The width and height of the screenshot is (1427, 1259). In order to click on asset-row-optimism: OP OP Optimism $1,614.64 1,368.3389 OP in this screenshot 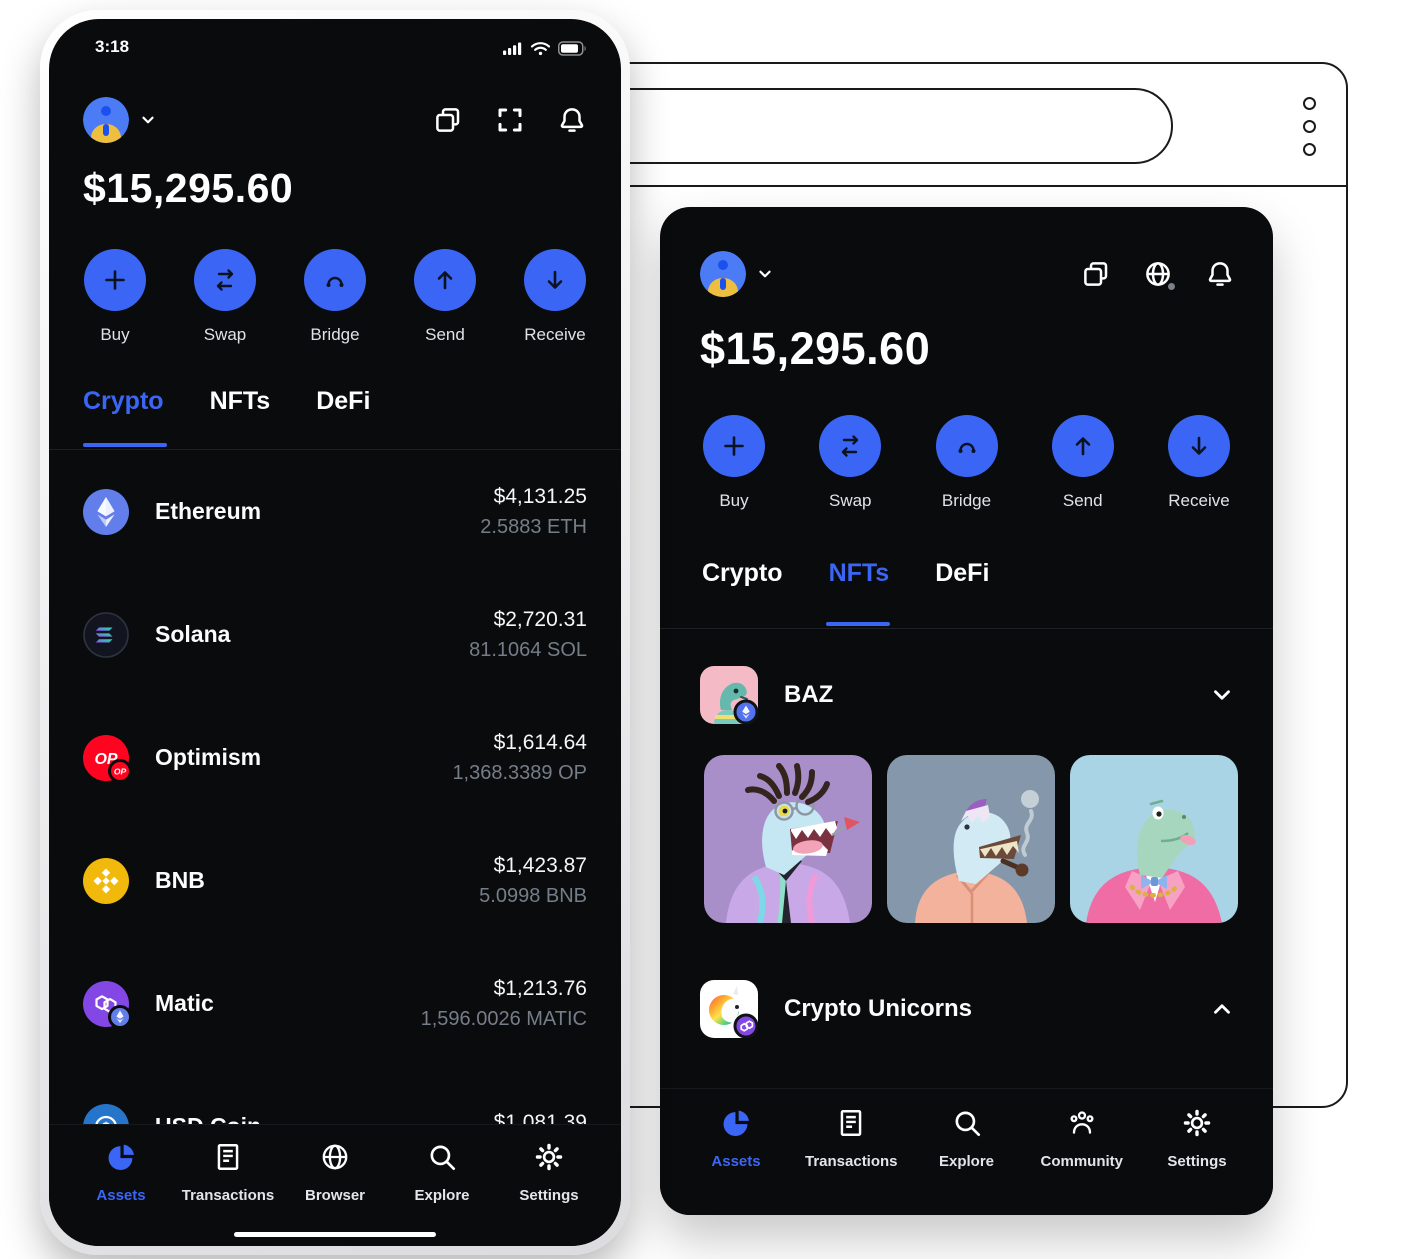, I will do `click(335, 757)`.